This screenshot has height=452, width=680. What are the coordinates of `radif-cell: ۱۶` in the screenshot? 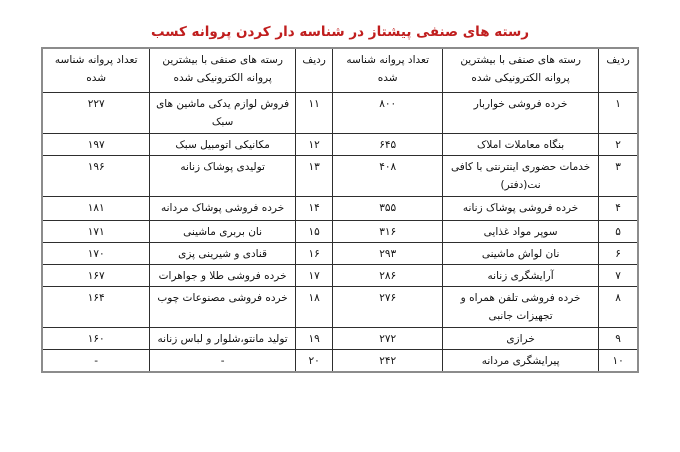 It's located at (314, 254).